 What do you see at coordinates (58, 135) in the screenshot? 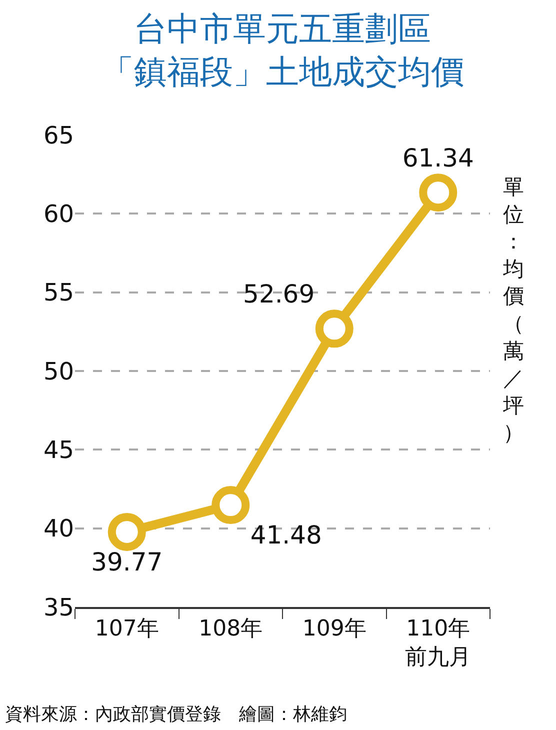
I see `y-tick-label: 65` at bounding box center [58, 135].